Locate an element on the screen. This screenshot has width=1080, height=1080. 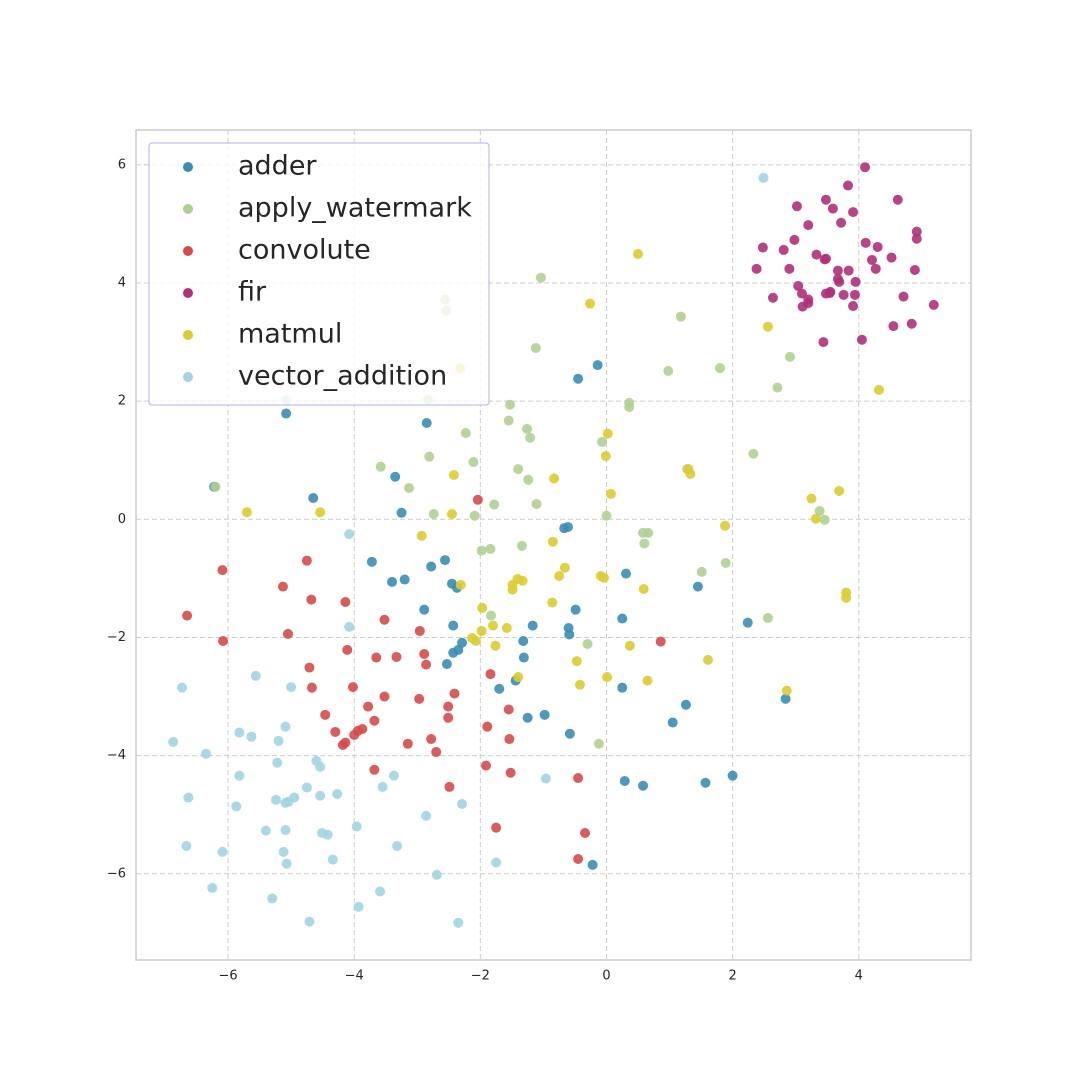
x-tick-label: −4 is located at coordinates (354, 976).